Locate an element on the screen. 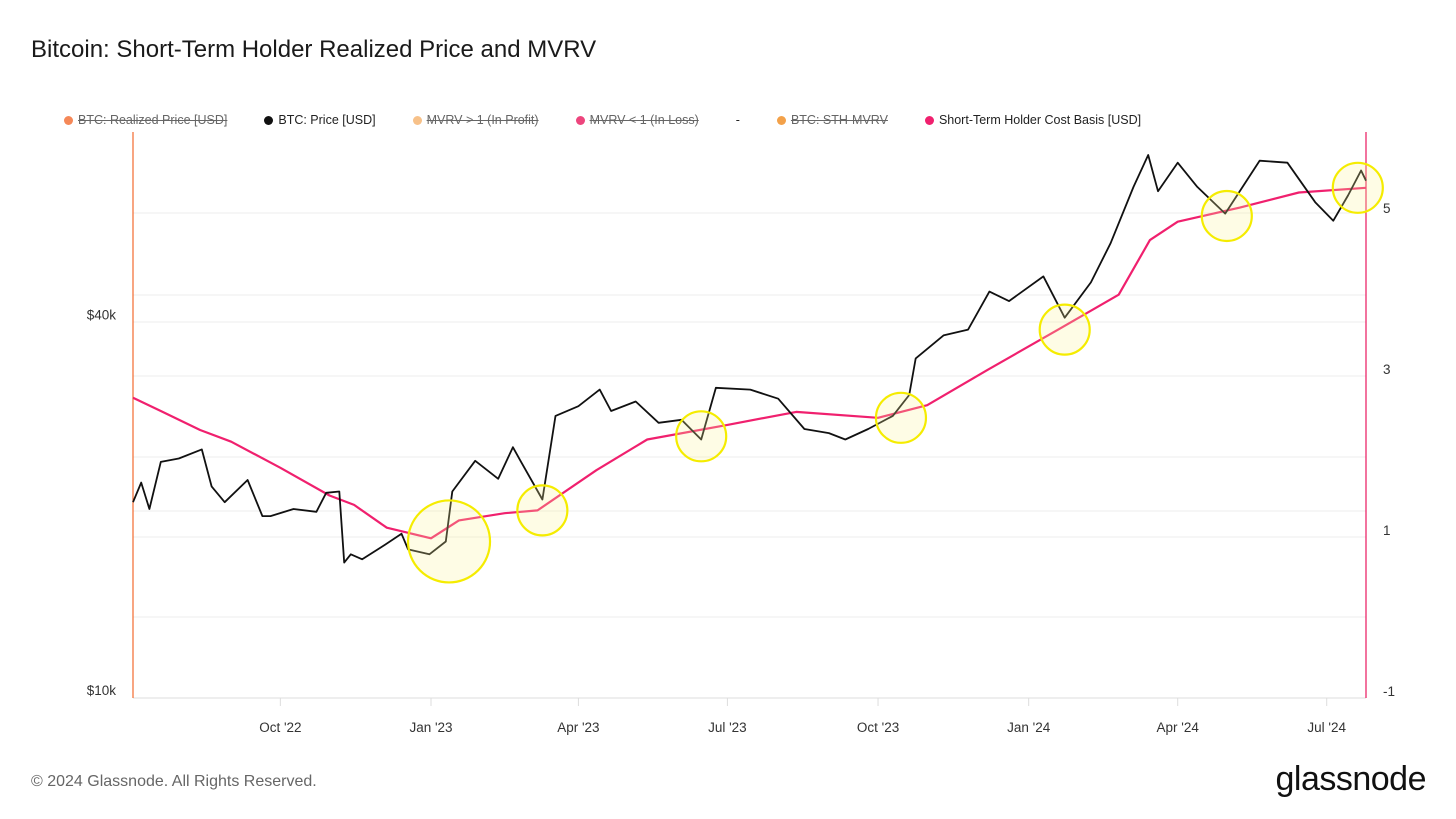  x-tick-label: Jan '23 is located at coordinates (430, 727).